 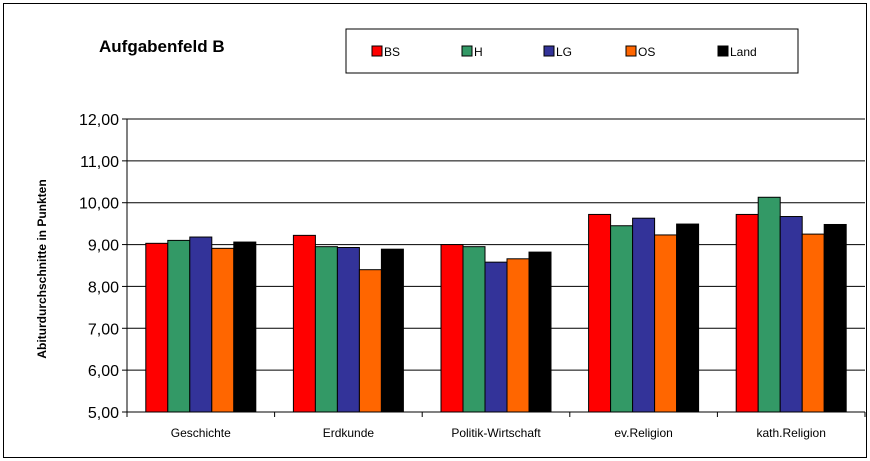 What do you see at coordinates (392, 52) in the screenshot?
I see `legend-label-bs: BS` at bounding box center [392, 52].